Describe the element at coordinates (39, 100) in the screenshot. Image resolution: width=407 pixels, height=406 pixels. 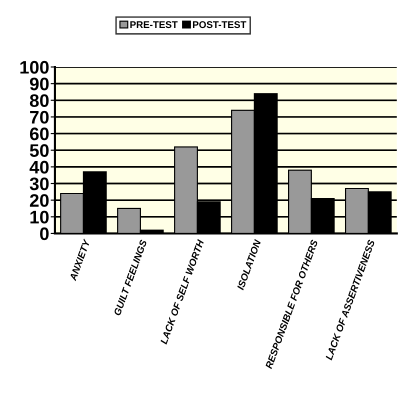
I see `y-tick-label: 80` at that location.